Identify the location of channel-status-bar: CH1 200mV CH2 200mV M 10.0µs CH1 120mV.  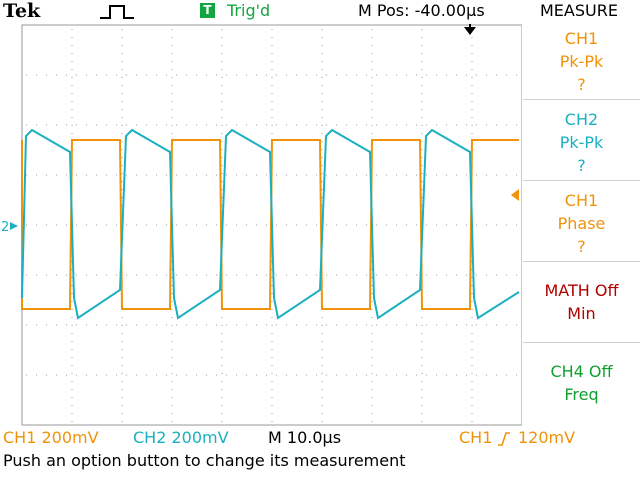
(320, 438).